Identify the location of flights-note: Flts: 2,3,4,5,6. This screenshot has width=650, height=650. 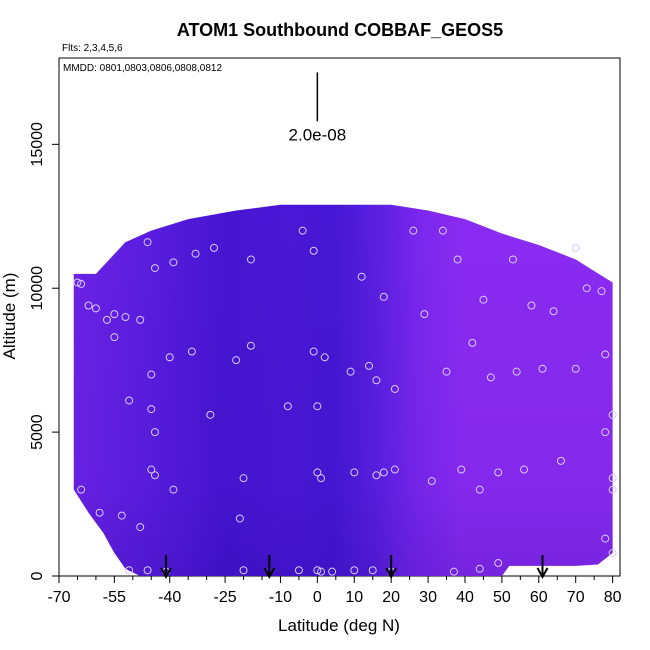
(92, 48).